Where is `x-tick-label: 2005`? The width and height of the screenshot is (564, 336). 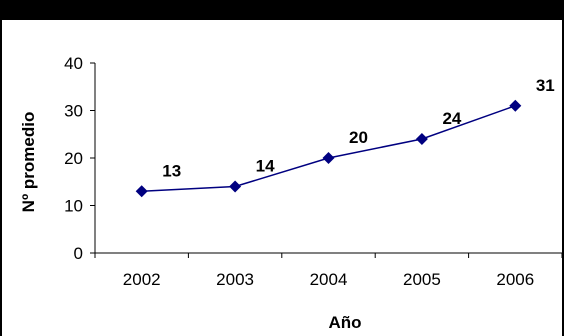 x-tick-label: 2005 is located at coordinates (422, 279).